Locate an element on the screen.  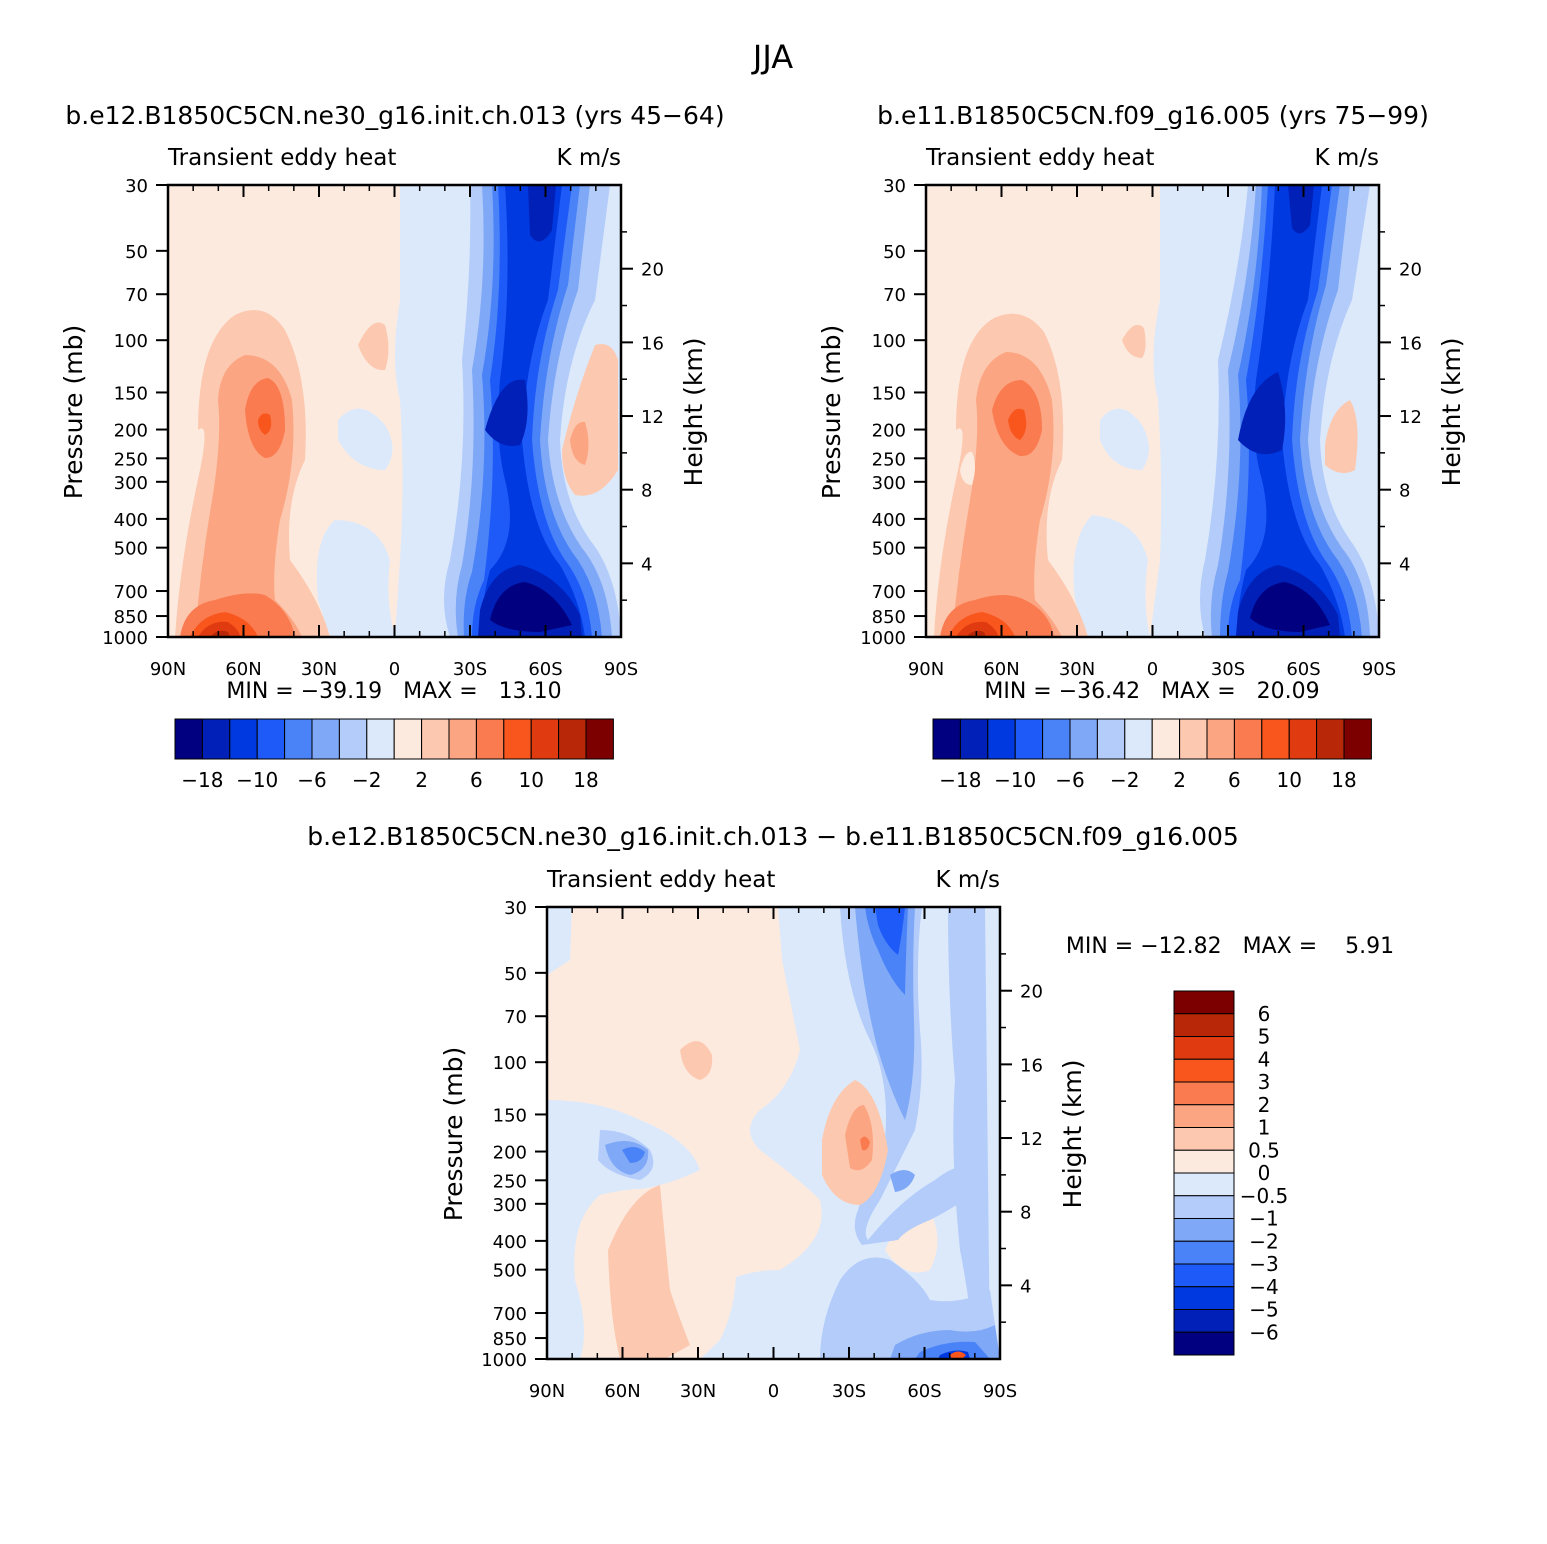
x-tick-label: 30S is located at coordinates (1228, 669).